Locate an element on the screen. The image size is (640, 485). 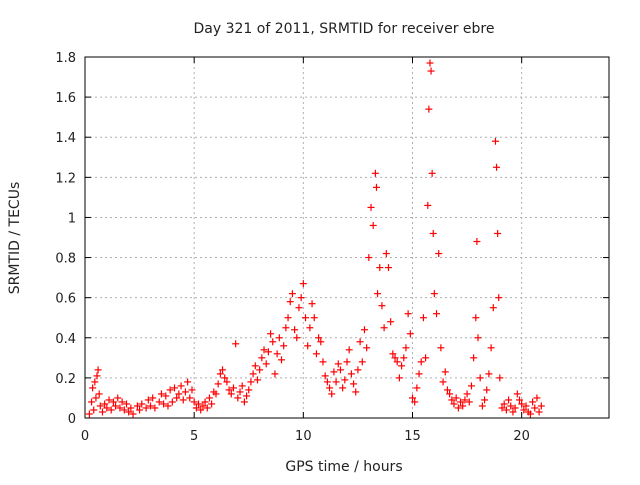
x-tick-label: 5 is located at coordinates (194, 436).